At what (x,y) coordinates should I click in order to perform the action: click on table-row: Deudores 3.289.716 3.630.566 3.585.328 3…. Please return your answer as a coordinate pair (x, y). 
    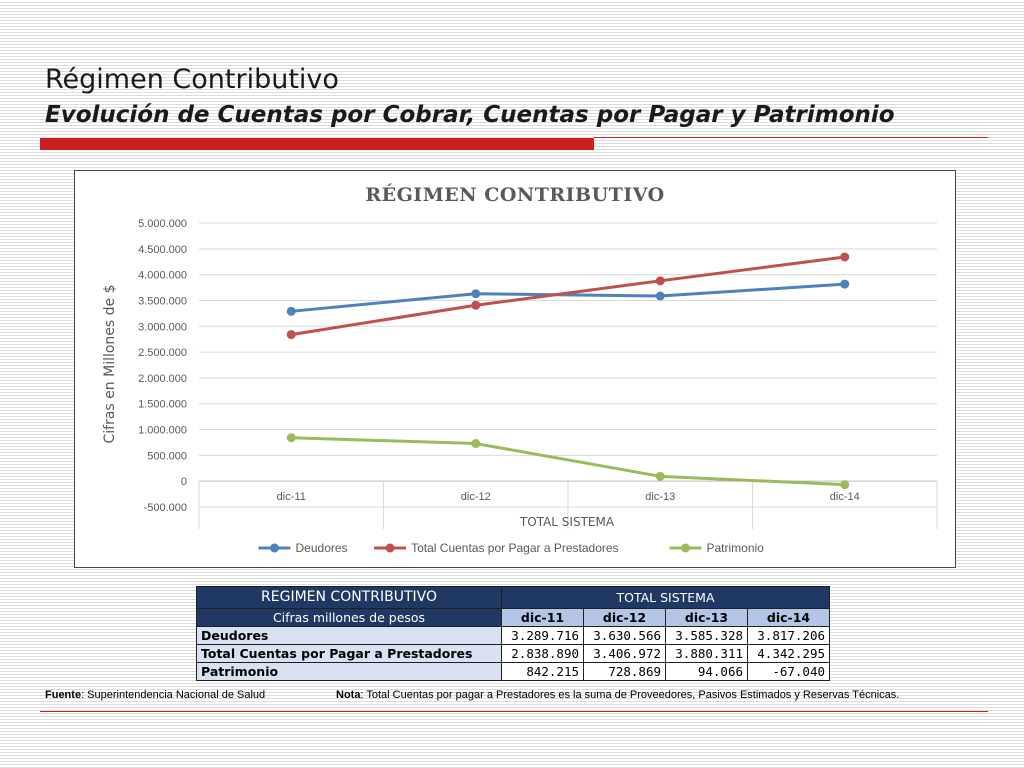
    Looking at the image, I should click on (513, 635).